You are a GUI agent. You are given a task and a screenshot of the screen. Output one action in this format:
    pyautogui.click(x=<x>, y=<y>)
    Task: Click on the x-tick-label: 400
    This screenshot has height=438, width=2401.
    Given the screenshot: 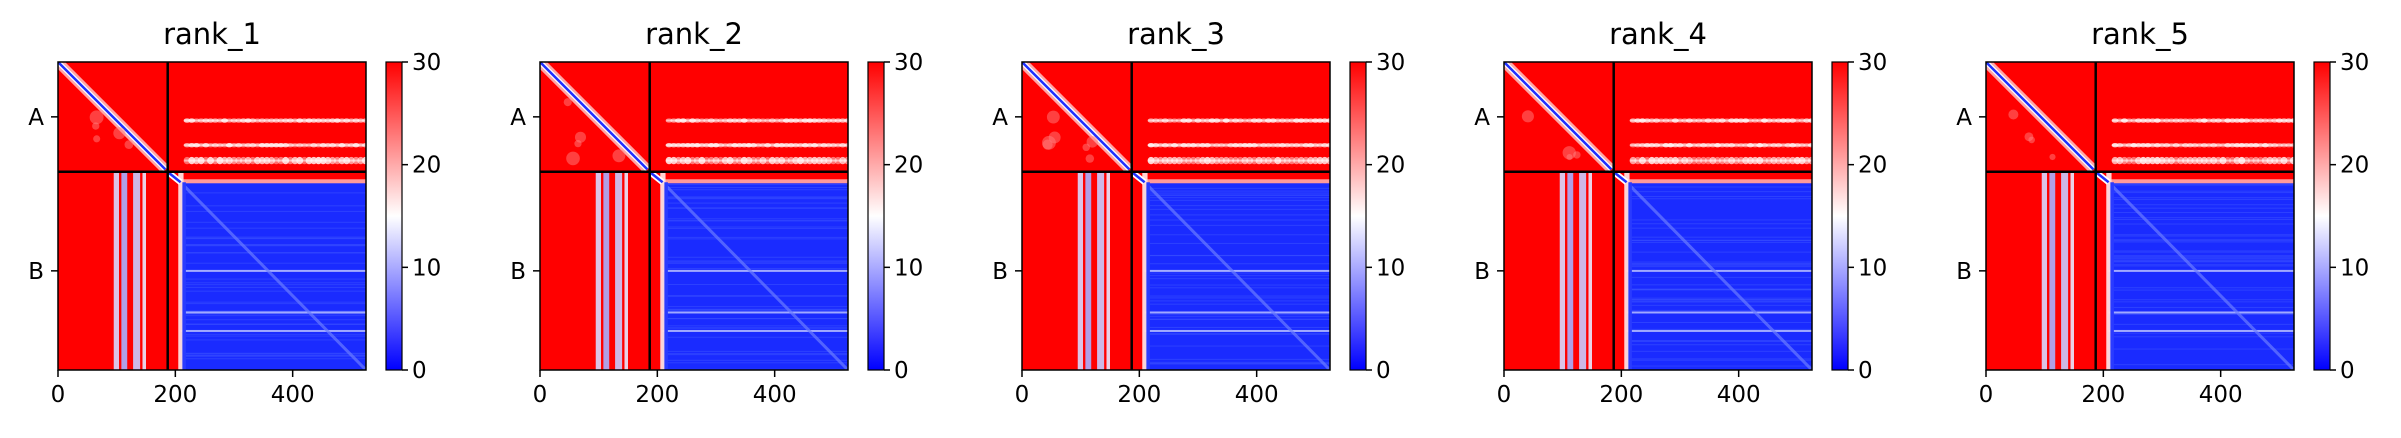 What is the action you would take?
    pyautogui.click(x=1739, y=395)
    